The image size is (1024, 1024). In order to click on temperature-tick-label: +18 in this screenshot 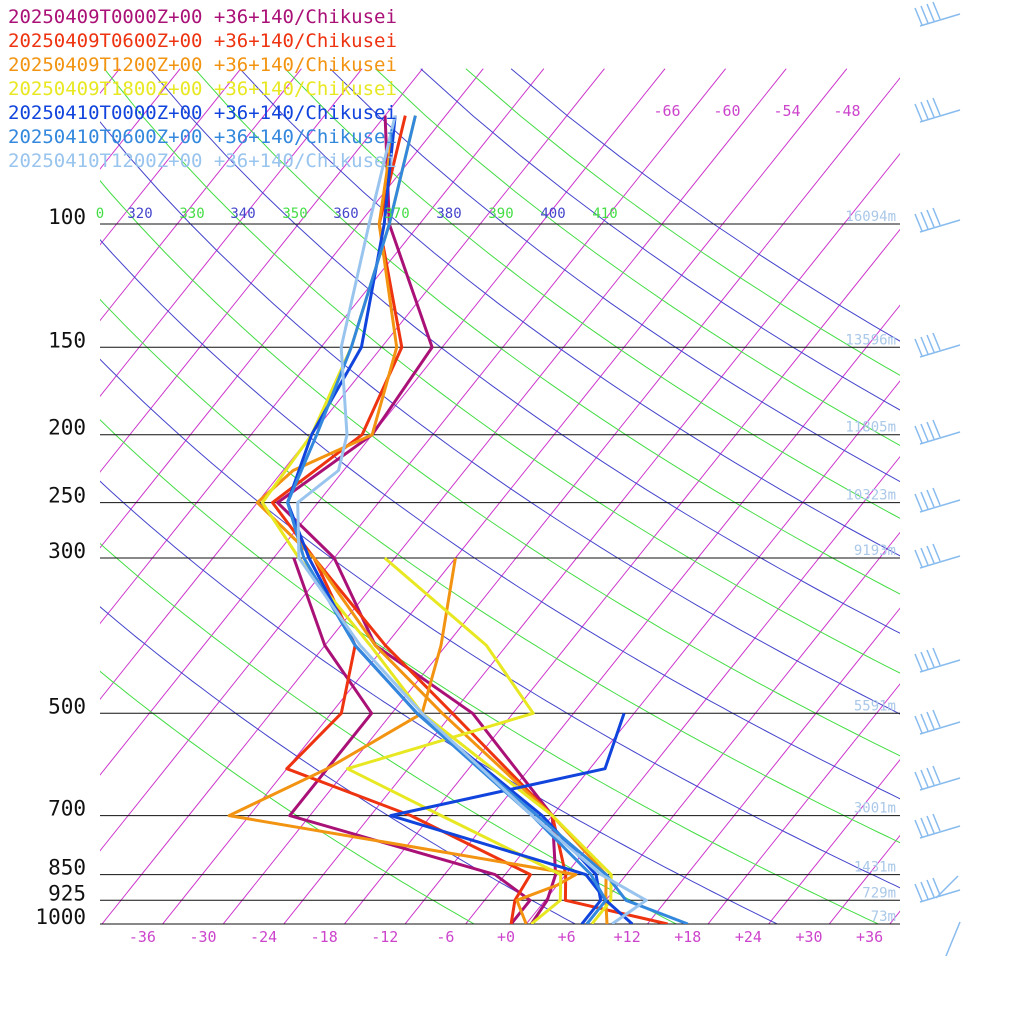, I will do `click(687, 937)`.